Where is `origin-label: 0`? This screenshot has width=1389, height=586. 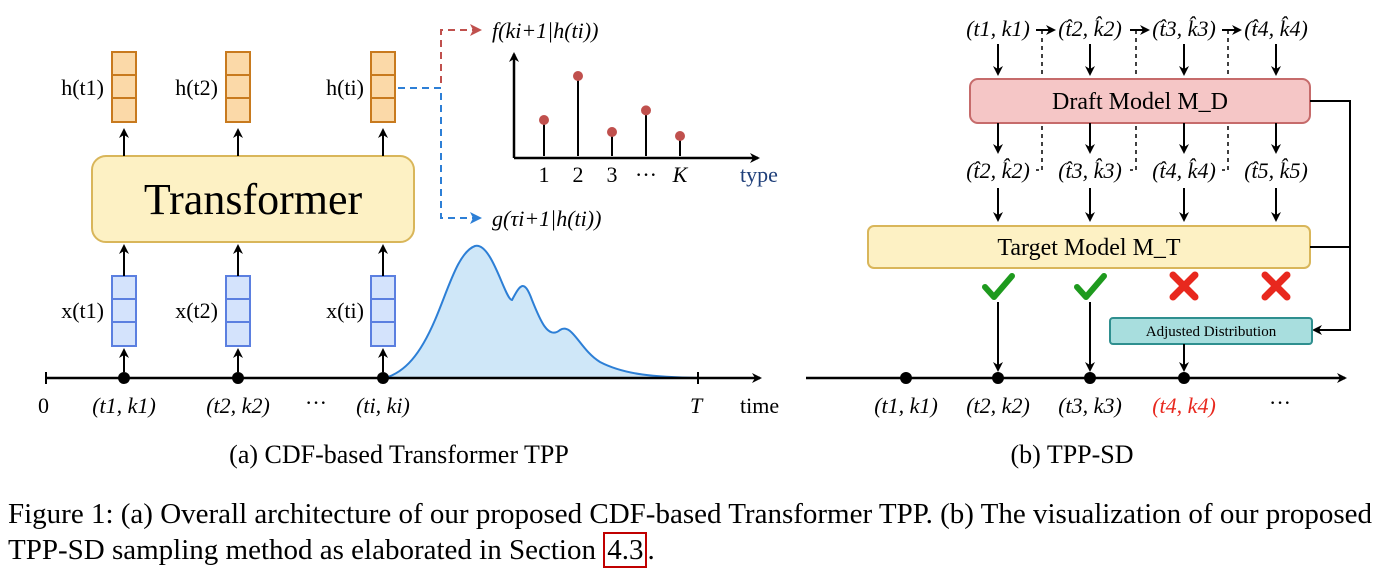
origin-label: 0 is located at coordinates (43, 405).